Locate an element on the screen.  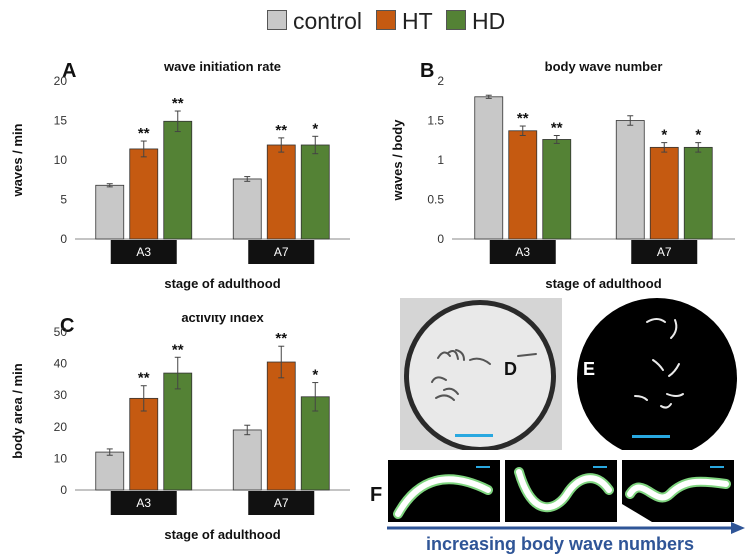
panel-letter-c: C is located at coordinates (67, 326).